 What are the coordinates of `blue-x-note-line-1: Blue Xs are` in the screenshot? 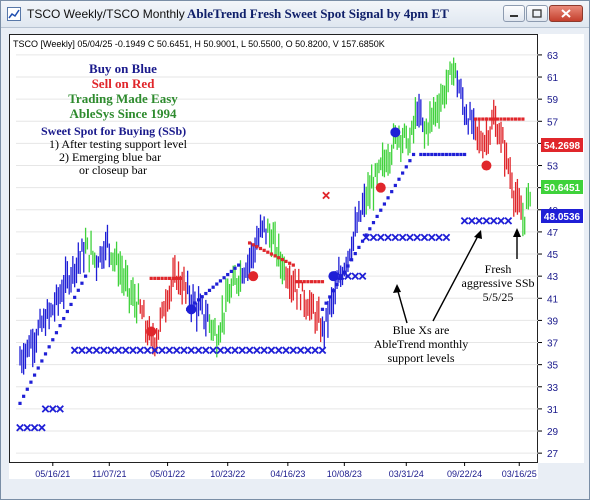 It's located at (421, 330).